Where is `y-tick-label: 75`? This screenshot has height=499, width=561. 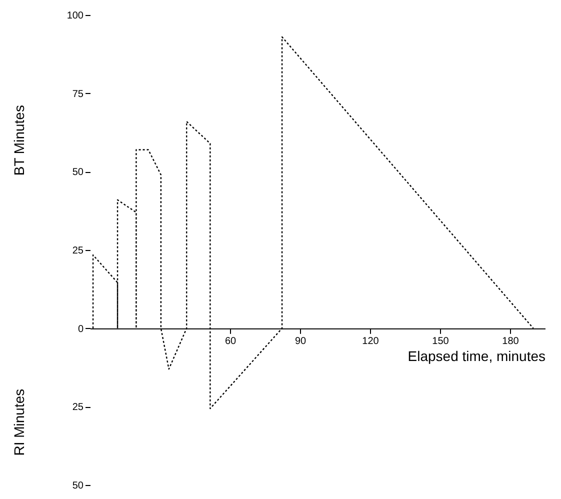
y-tick-label: 75 is located at coordinates (78, 94).